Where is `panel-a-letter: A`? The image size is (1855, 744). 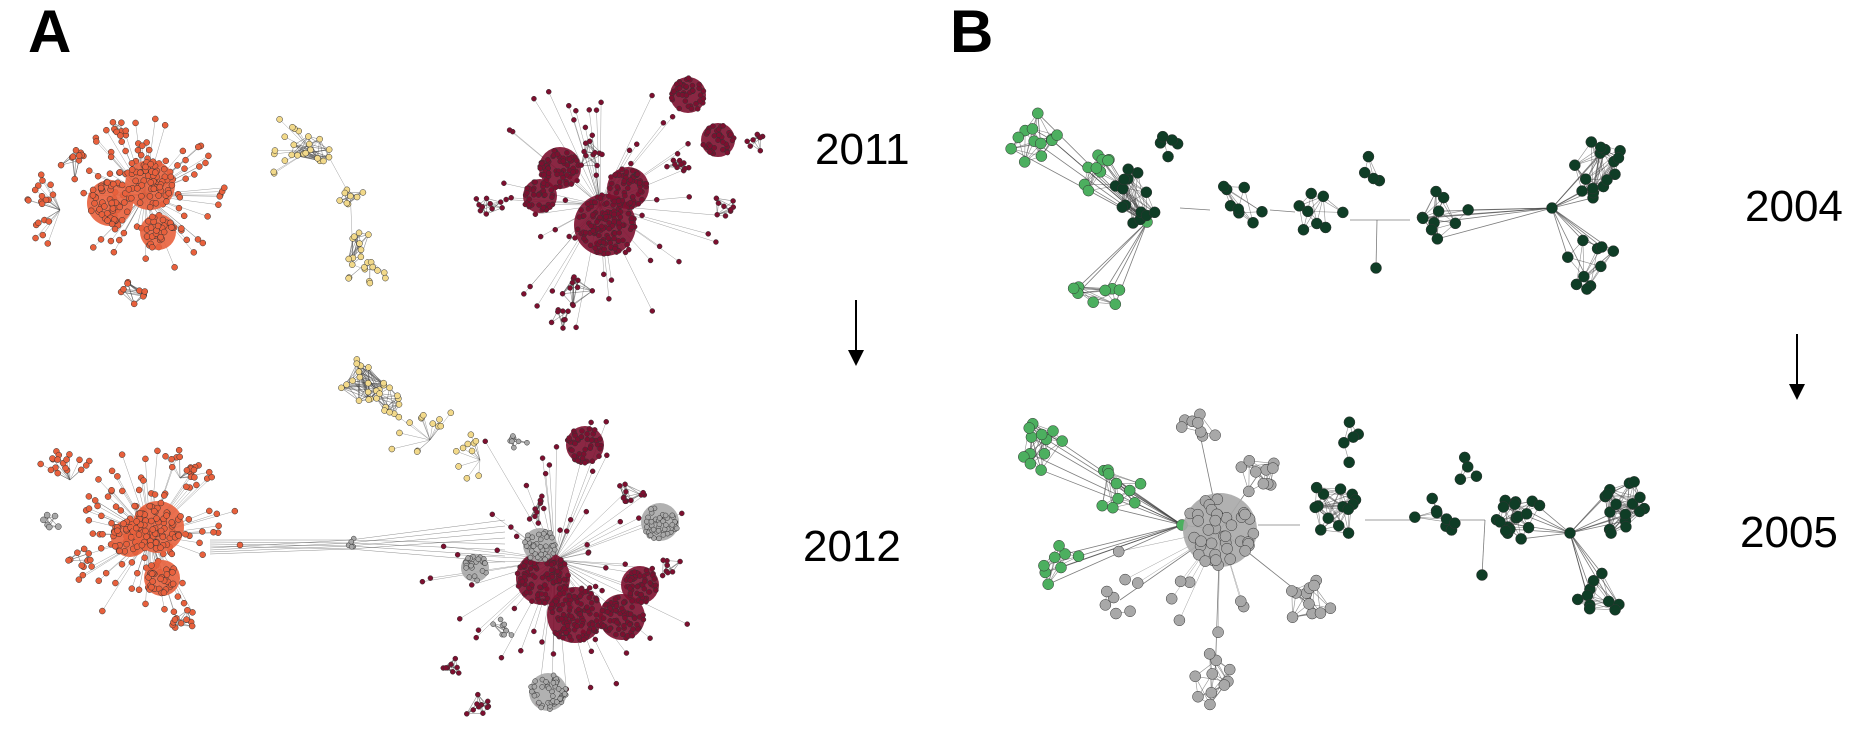
panel-a-letter: A is located at coordinates (50, 32).